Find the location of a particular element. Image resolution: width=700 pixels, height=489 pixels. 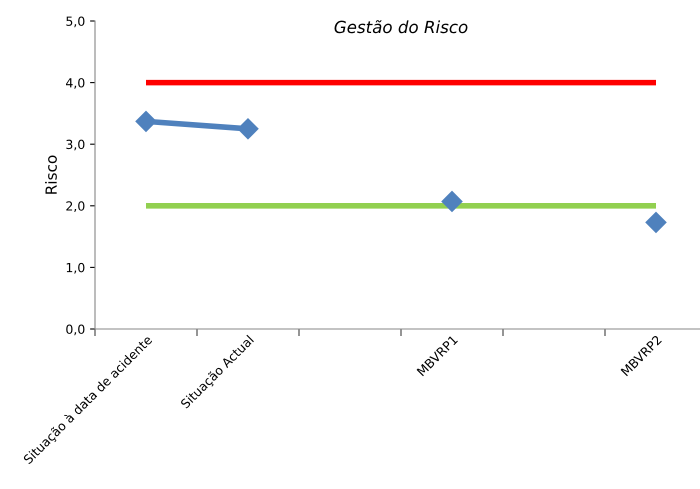

y-tick-label: 2,0 is located at coordinates (75, 206).